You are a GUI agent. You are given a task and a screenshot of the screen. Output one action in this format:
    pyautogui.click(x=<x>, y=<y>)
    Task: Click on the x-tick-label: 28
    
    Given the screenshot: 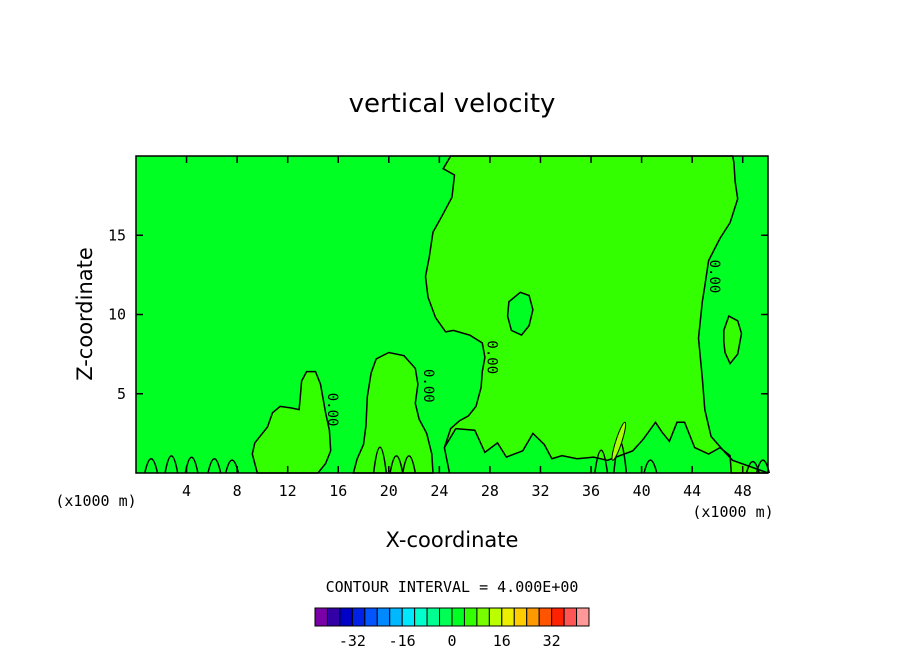 What is the action you would take?
    pyautogui.click(x=490, y=491)
    